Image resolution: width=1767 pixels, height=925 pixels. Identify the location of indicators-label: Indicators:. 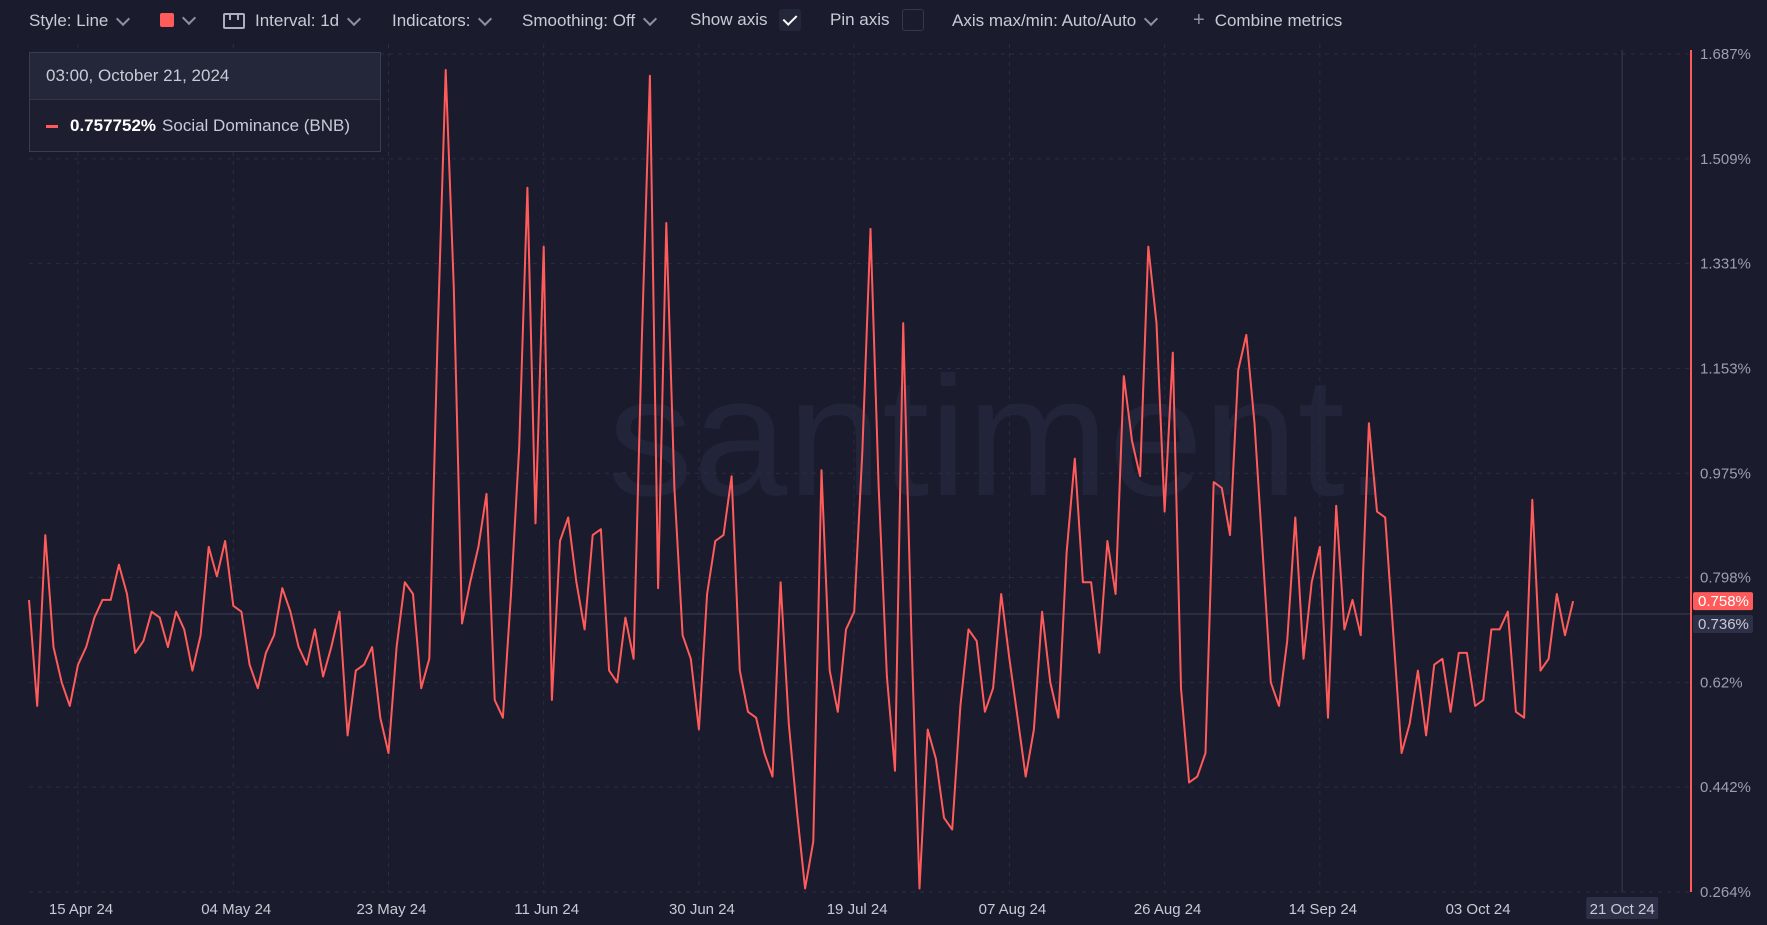
(431, 20).